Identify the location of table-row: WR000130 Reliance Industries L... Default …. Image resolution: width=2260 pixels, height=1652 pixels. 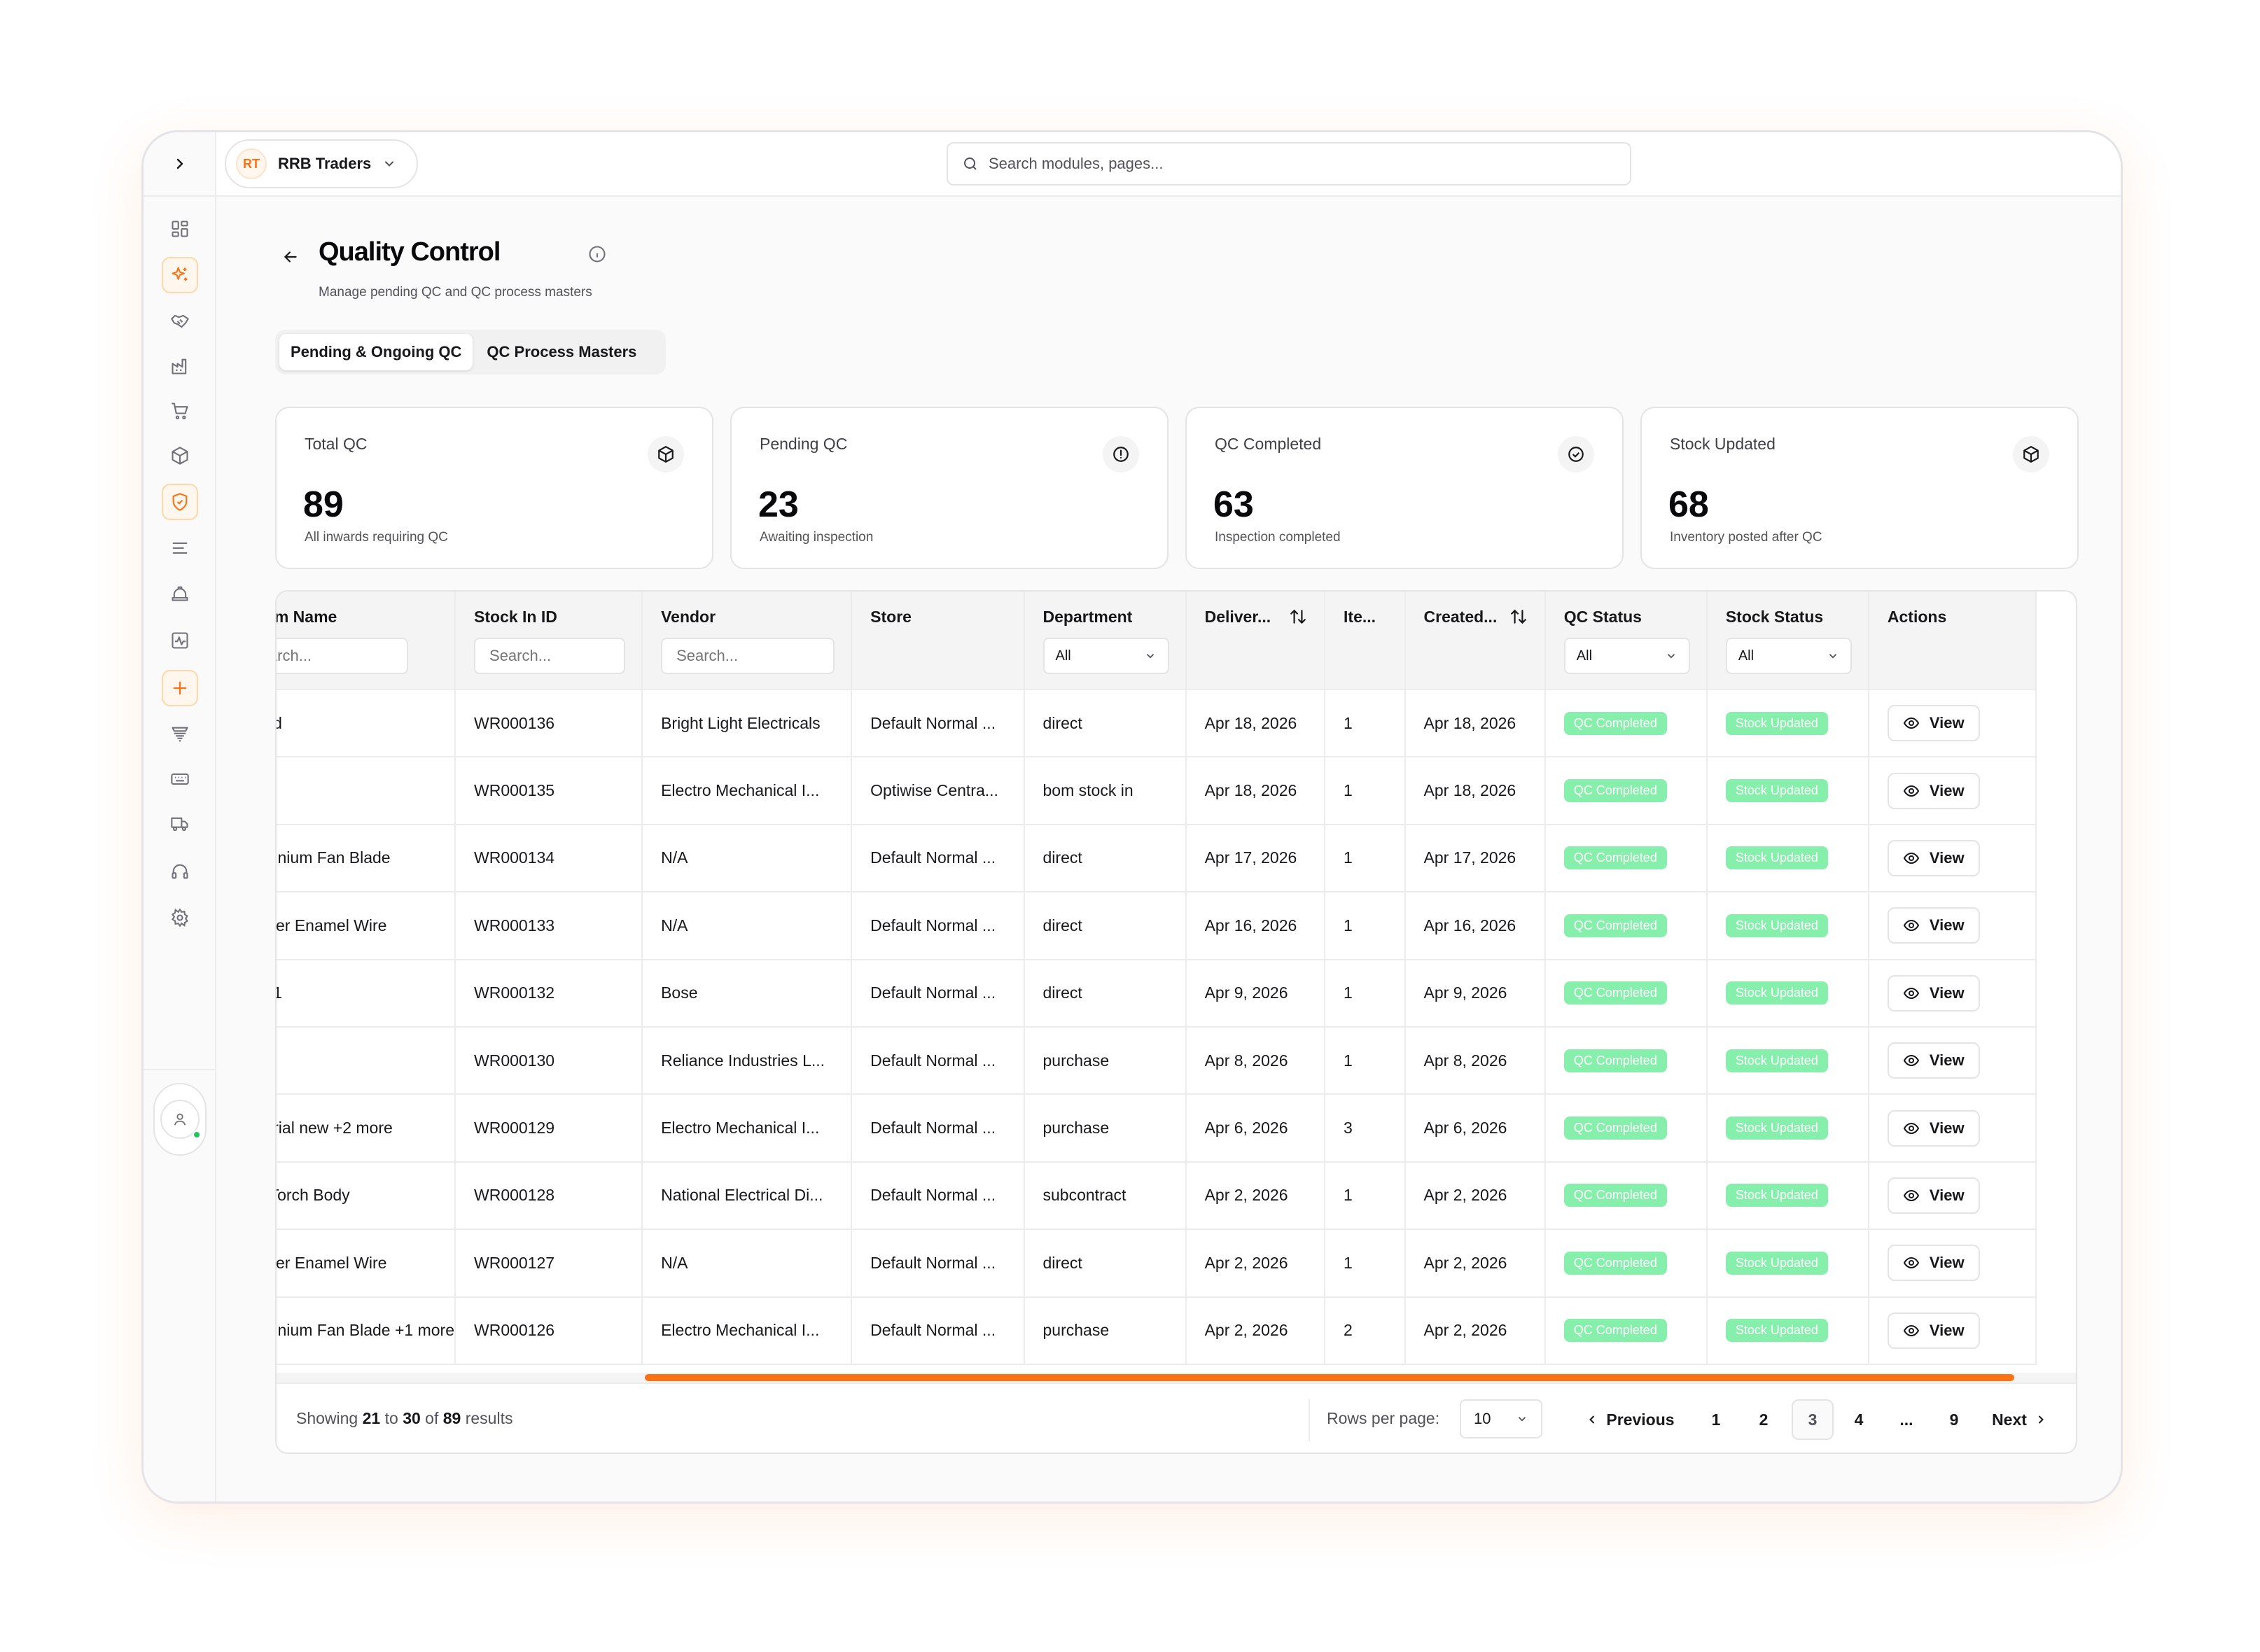
(1157, 1061).